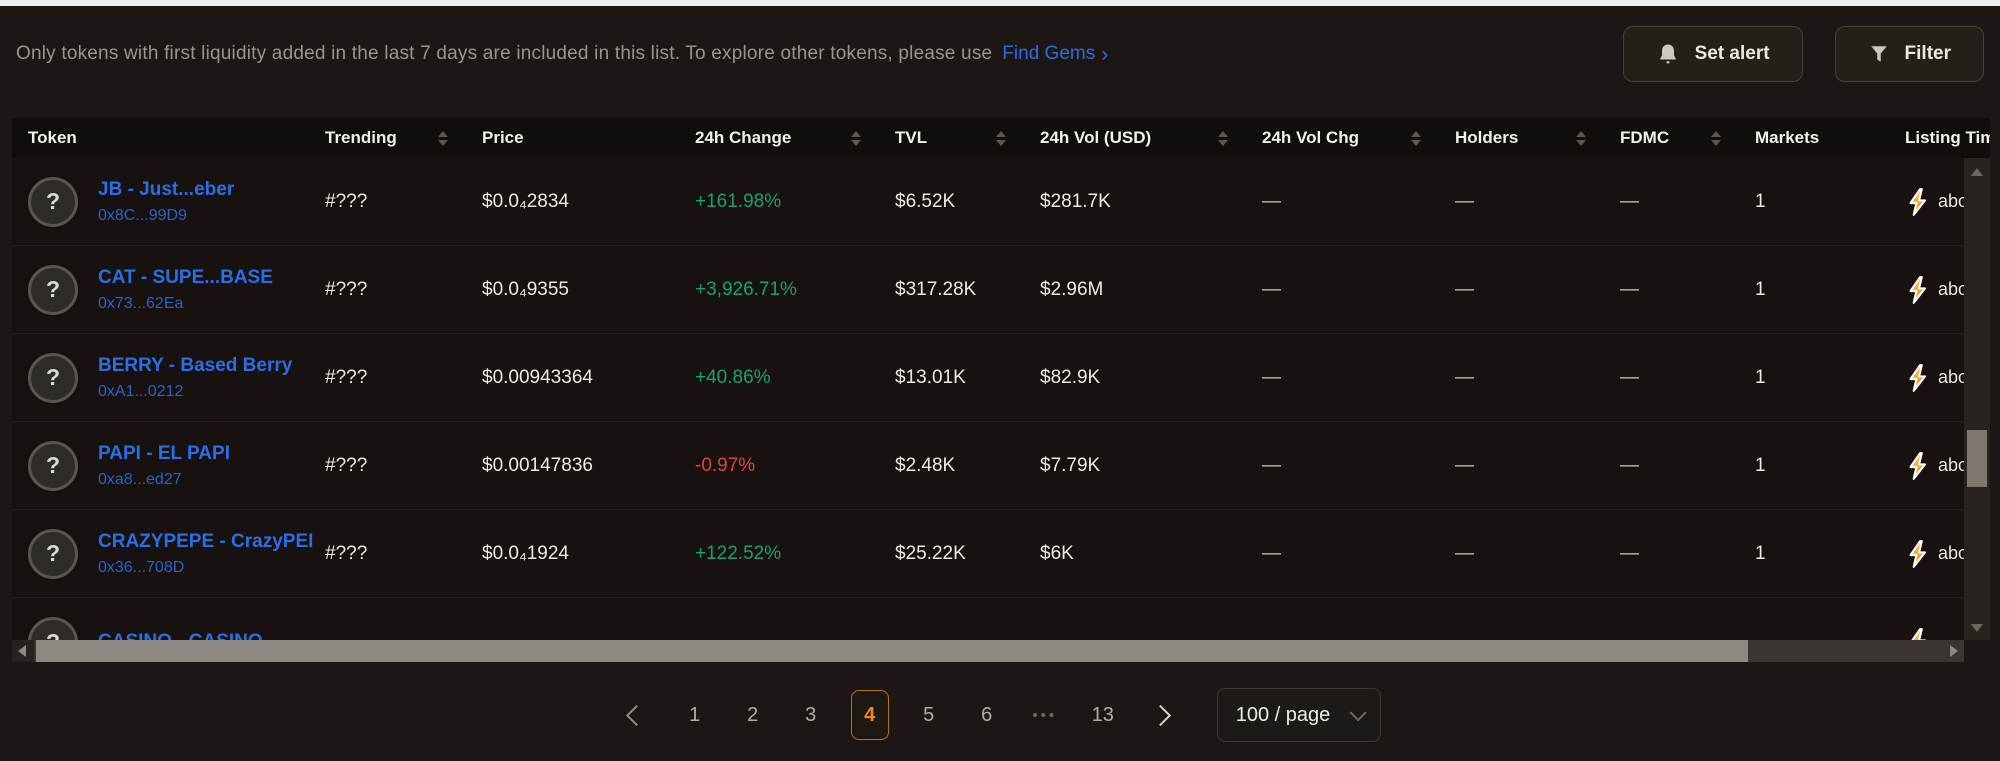 The height and width of the screenshot is (761, 2000). Describe the element at coordinates (403, 138) in the screenshot. I see `col-header-trending: Trending` at that location.